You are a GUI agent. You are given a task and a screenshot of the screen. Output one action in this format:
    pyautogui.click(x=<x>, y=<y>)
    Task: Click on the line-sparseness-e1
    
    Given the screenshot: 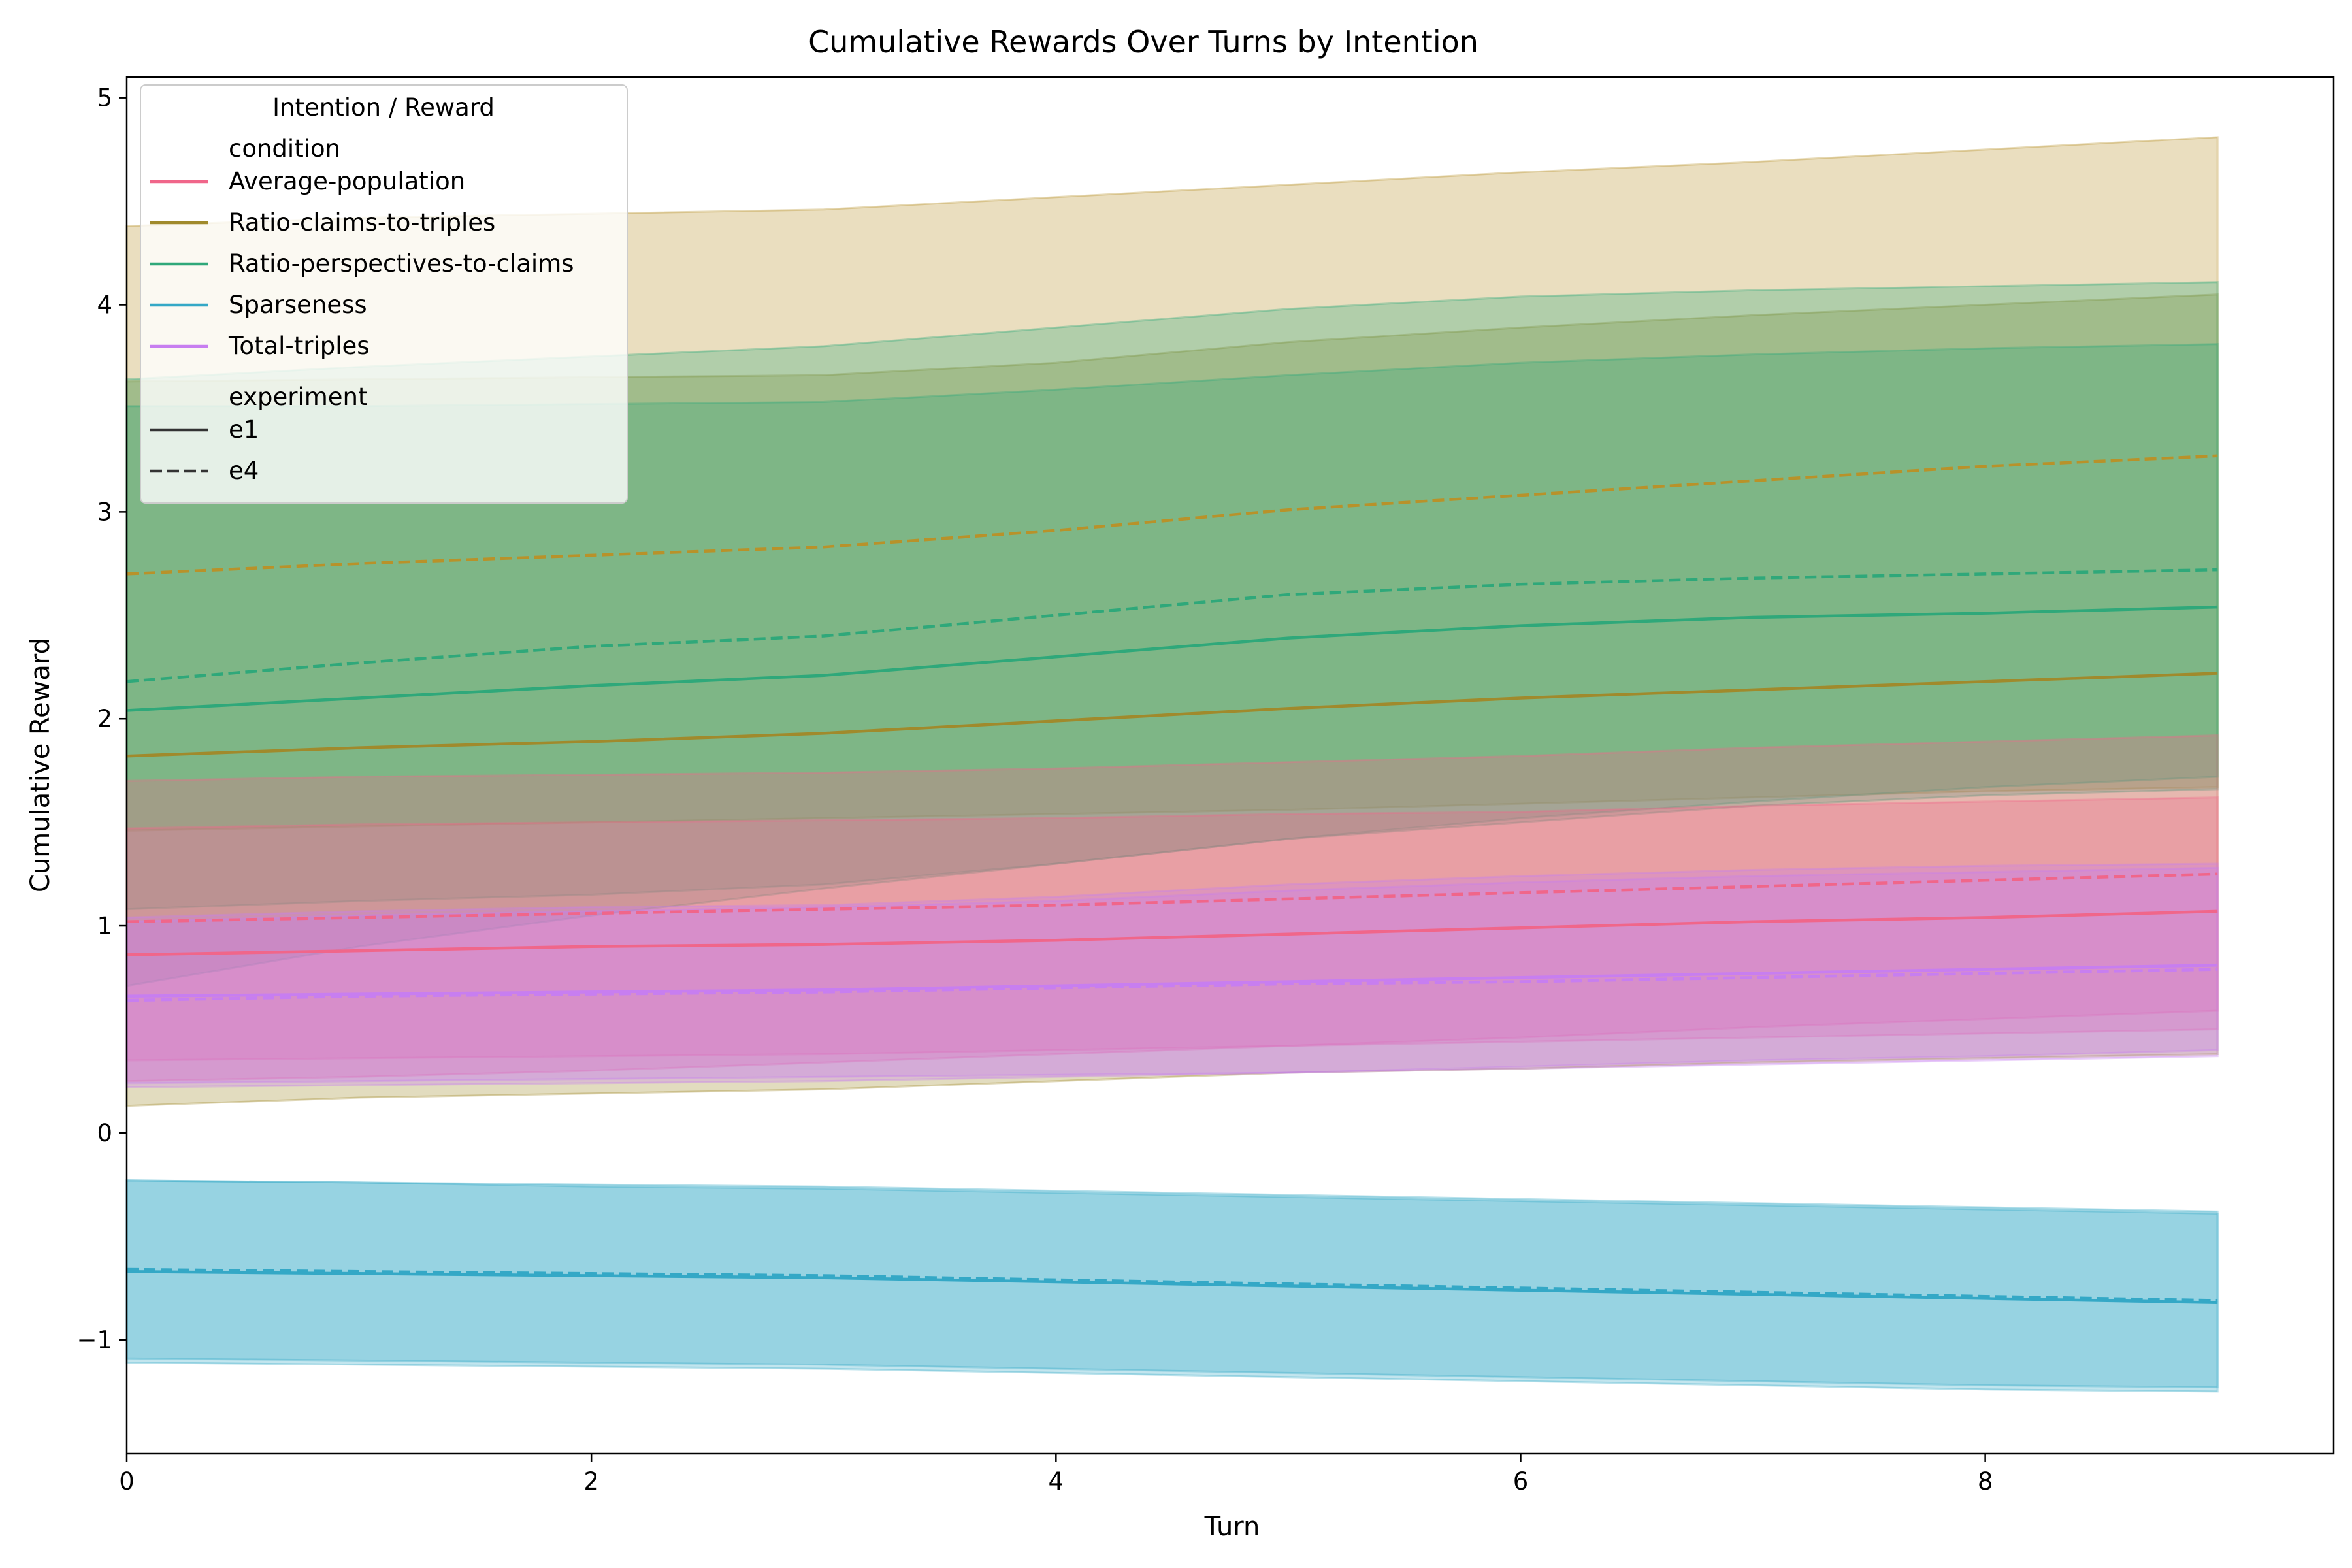 What is the action you would take?
    pyautogui.click(x=1172, y=1286)
    